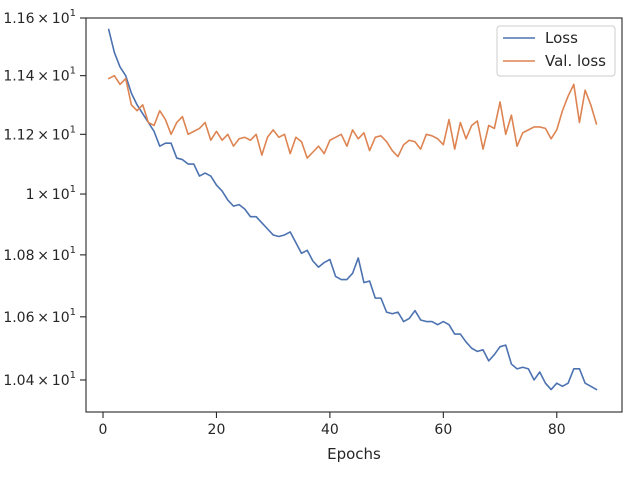  Describe the element at coordinates (352, 116) in the screenshot. I see `series-line-val-loss` at that location.